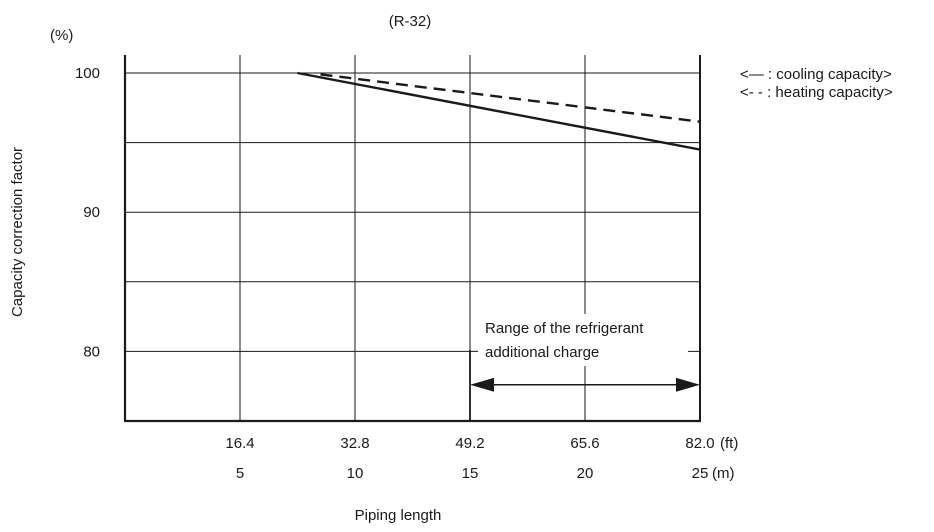  Describe the element at coordinates (723, 473) in the screenshot. I see `x-unit-m: (m)` at that location.